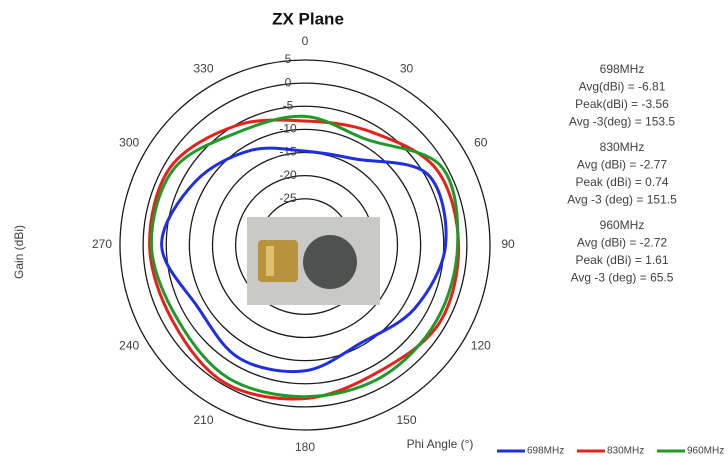 This screenshot has height=457, width=728. What do you see at coordinates (288, 152) in the screenshot?
I see `radial-tick-label: -15` at bounding box center [288, 152].